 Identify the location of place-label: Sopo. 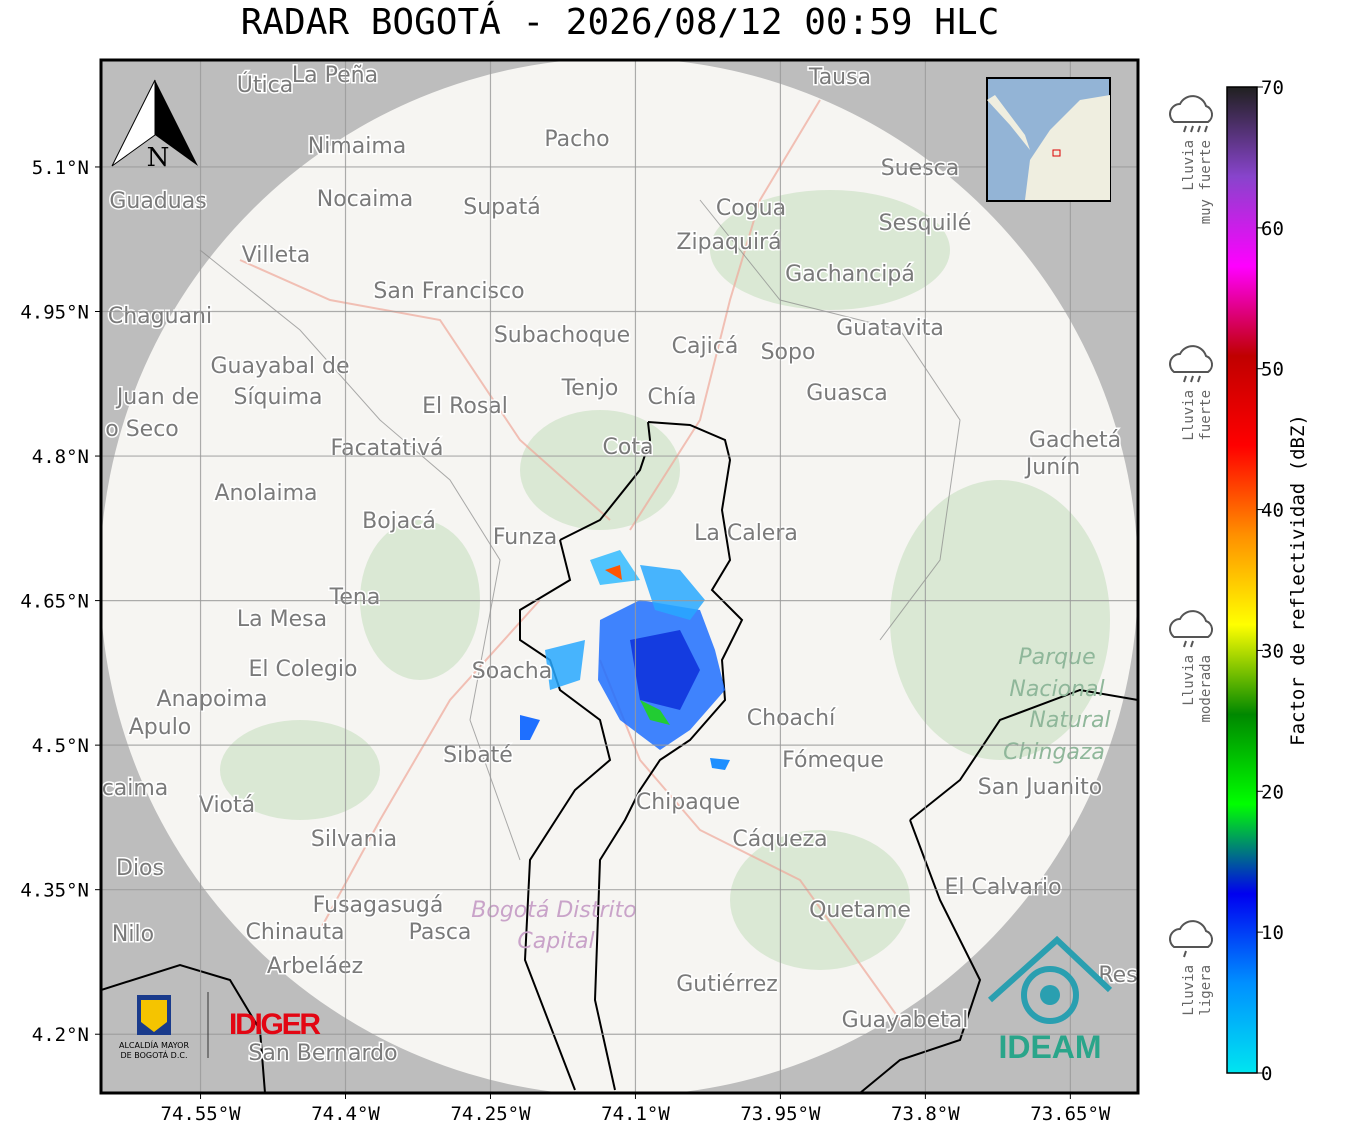
(788, 352).